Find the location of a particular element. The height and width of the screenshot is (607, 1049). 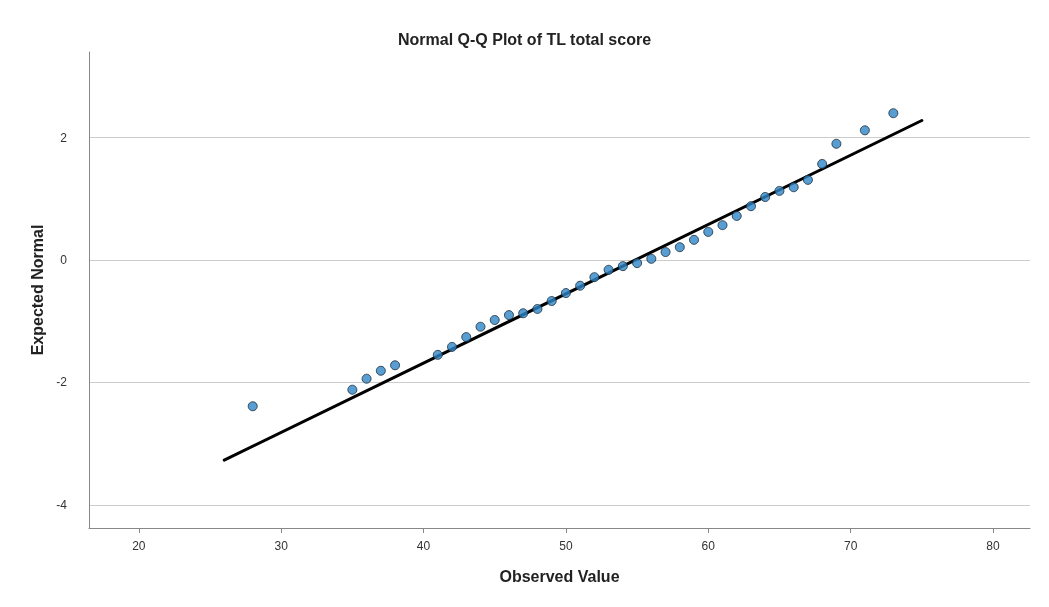

y-tick-label: -4 is located at coordinates (62, 504).